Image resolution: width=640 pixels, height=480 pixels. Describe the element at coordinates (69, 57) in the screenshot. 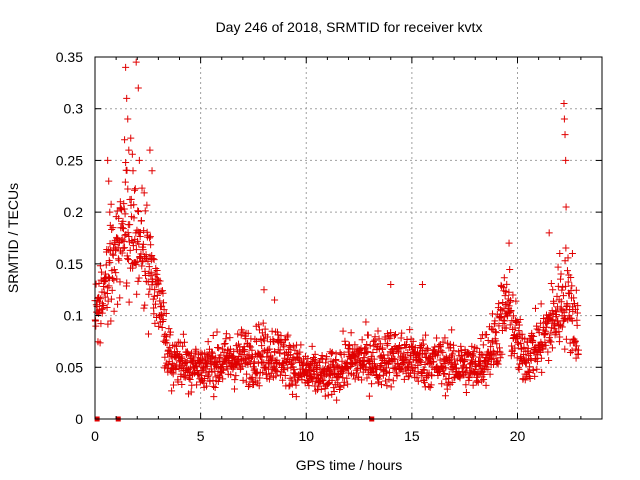

I see `y-tick-label: 0.35` at that location.